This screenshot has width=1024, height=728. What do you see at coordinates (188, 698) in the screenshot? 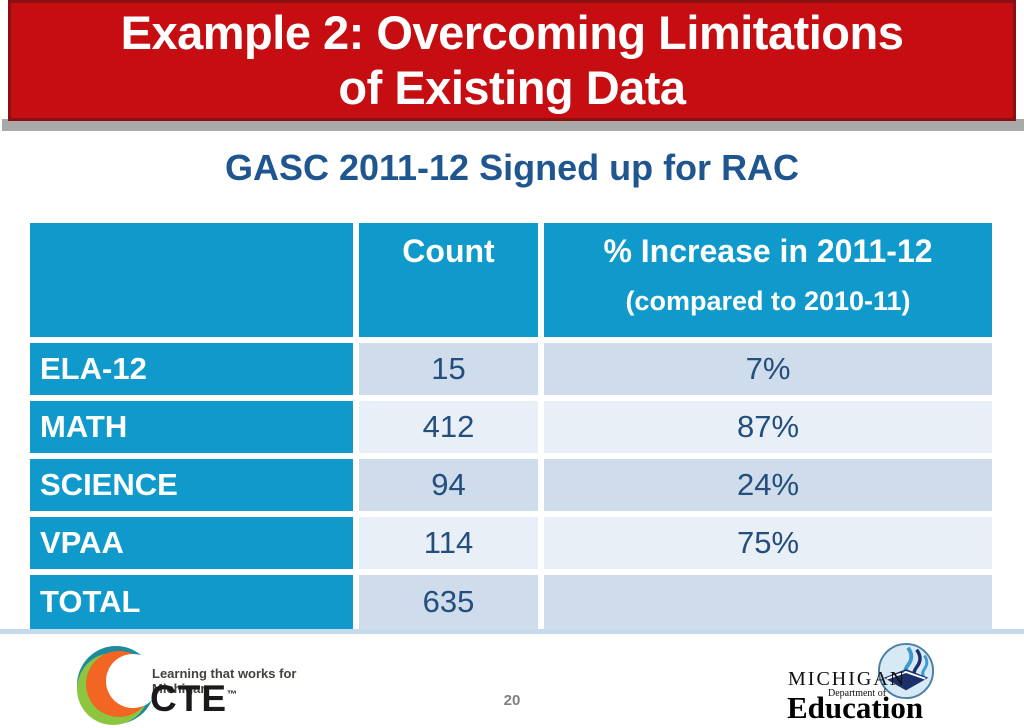
I see `cte-acronym-text: CTE` at bounding box center [188, 698].